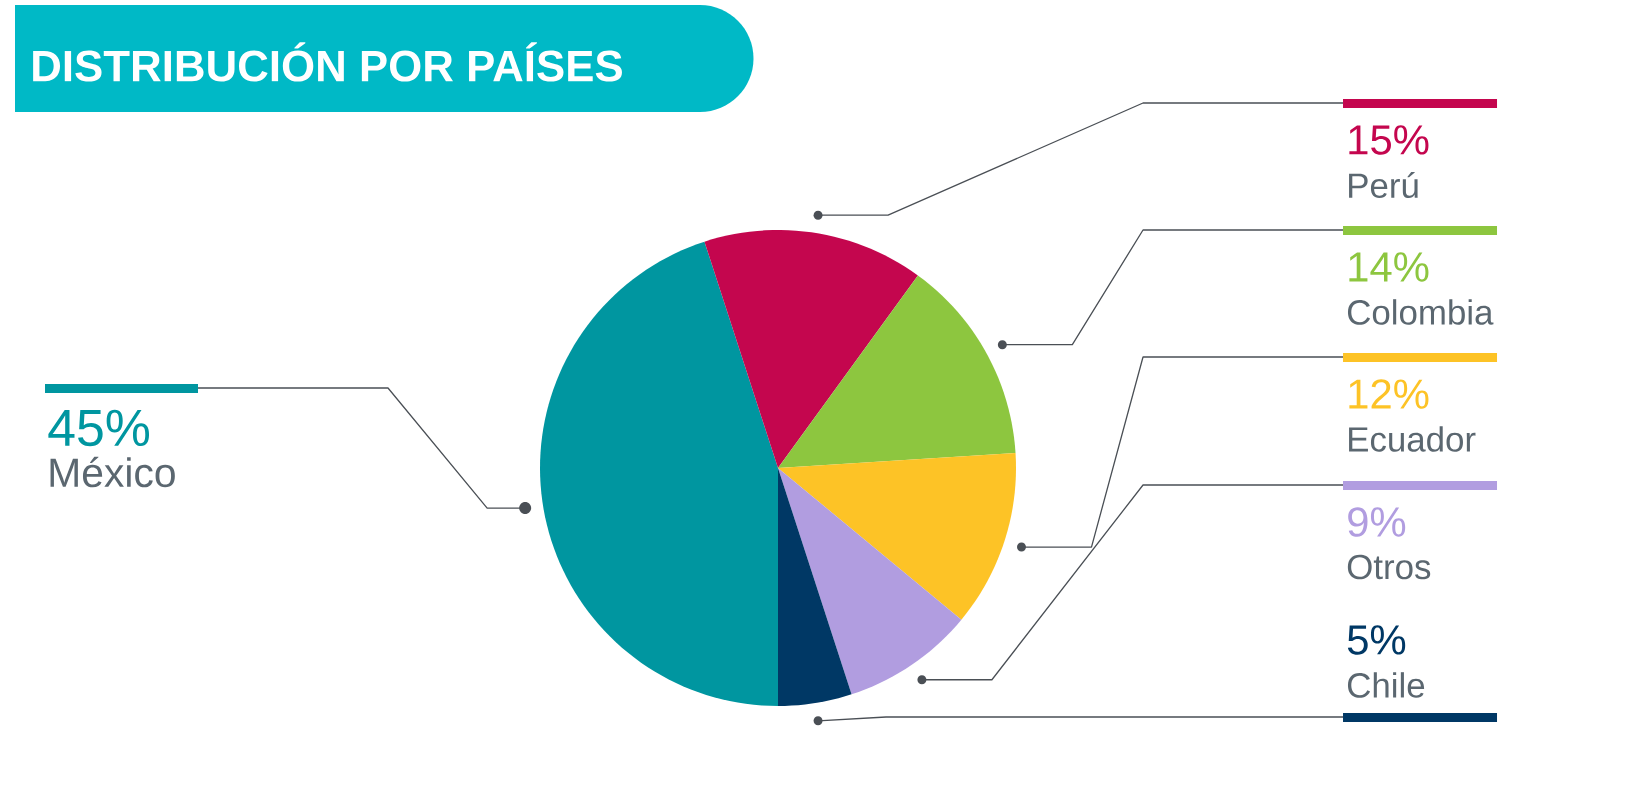 The image size is (1634, 793). Describe the element at coordinates (1376, 640) in the screenshot. I see `data-label: 5%` at that location.